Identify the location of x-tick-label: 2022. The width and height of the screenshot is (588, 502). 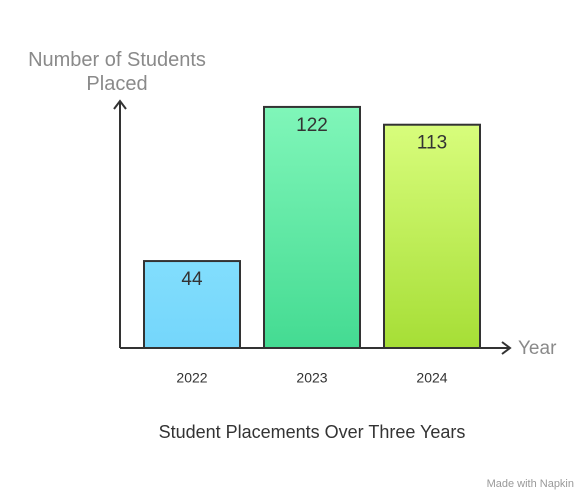
(191, 378).